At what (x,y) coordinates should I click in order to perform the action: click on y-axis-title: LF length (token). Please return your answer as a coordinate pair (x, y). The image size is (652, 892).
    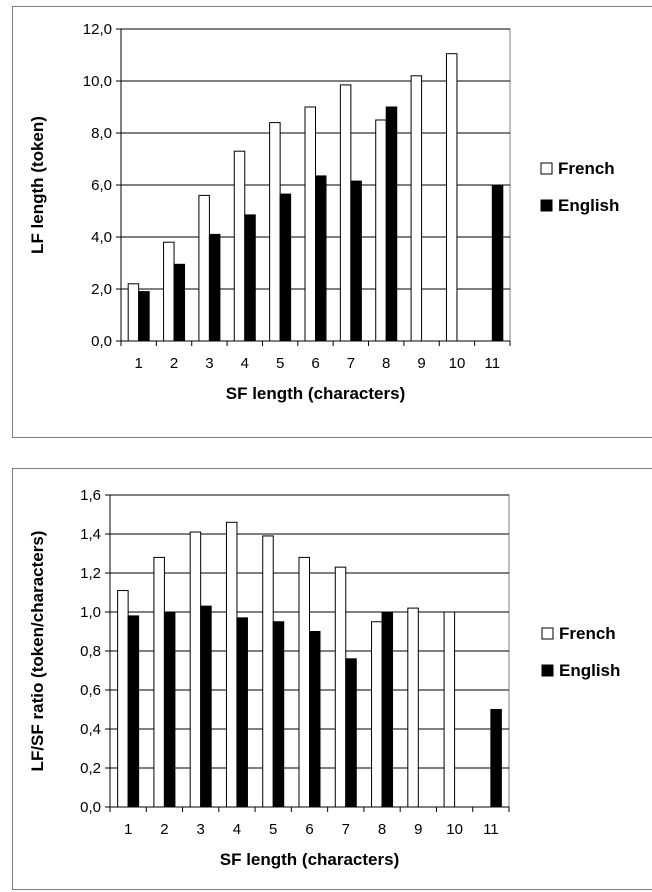
    Looking at the image, I should click on (37, 185).